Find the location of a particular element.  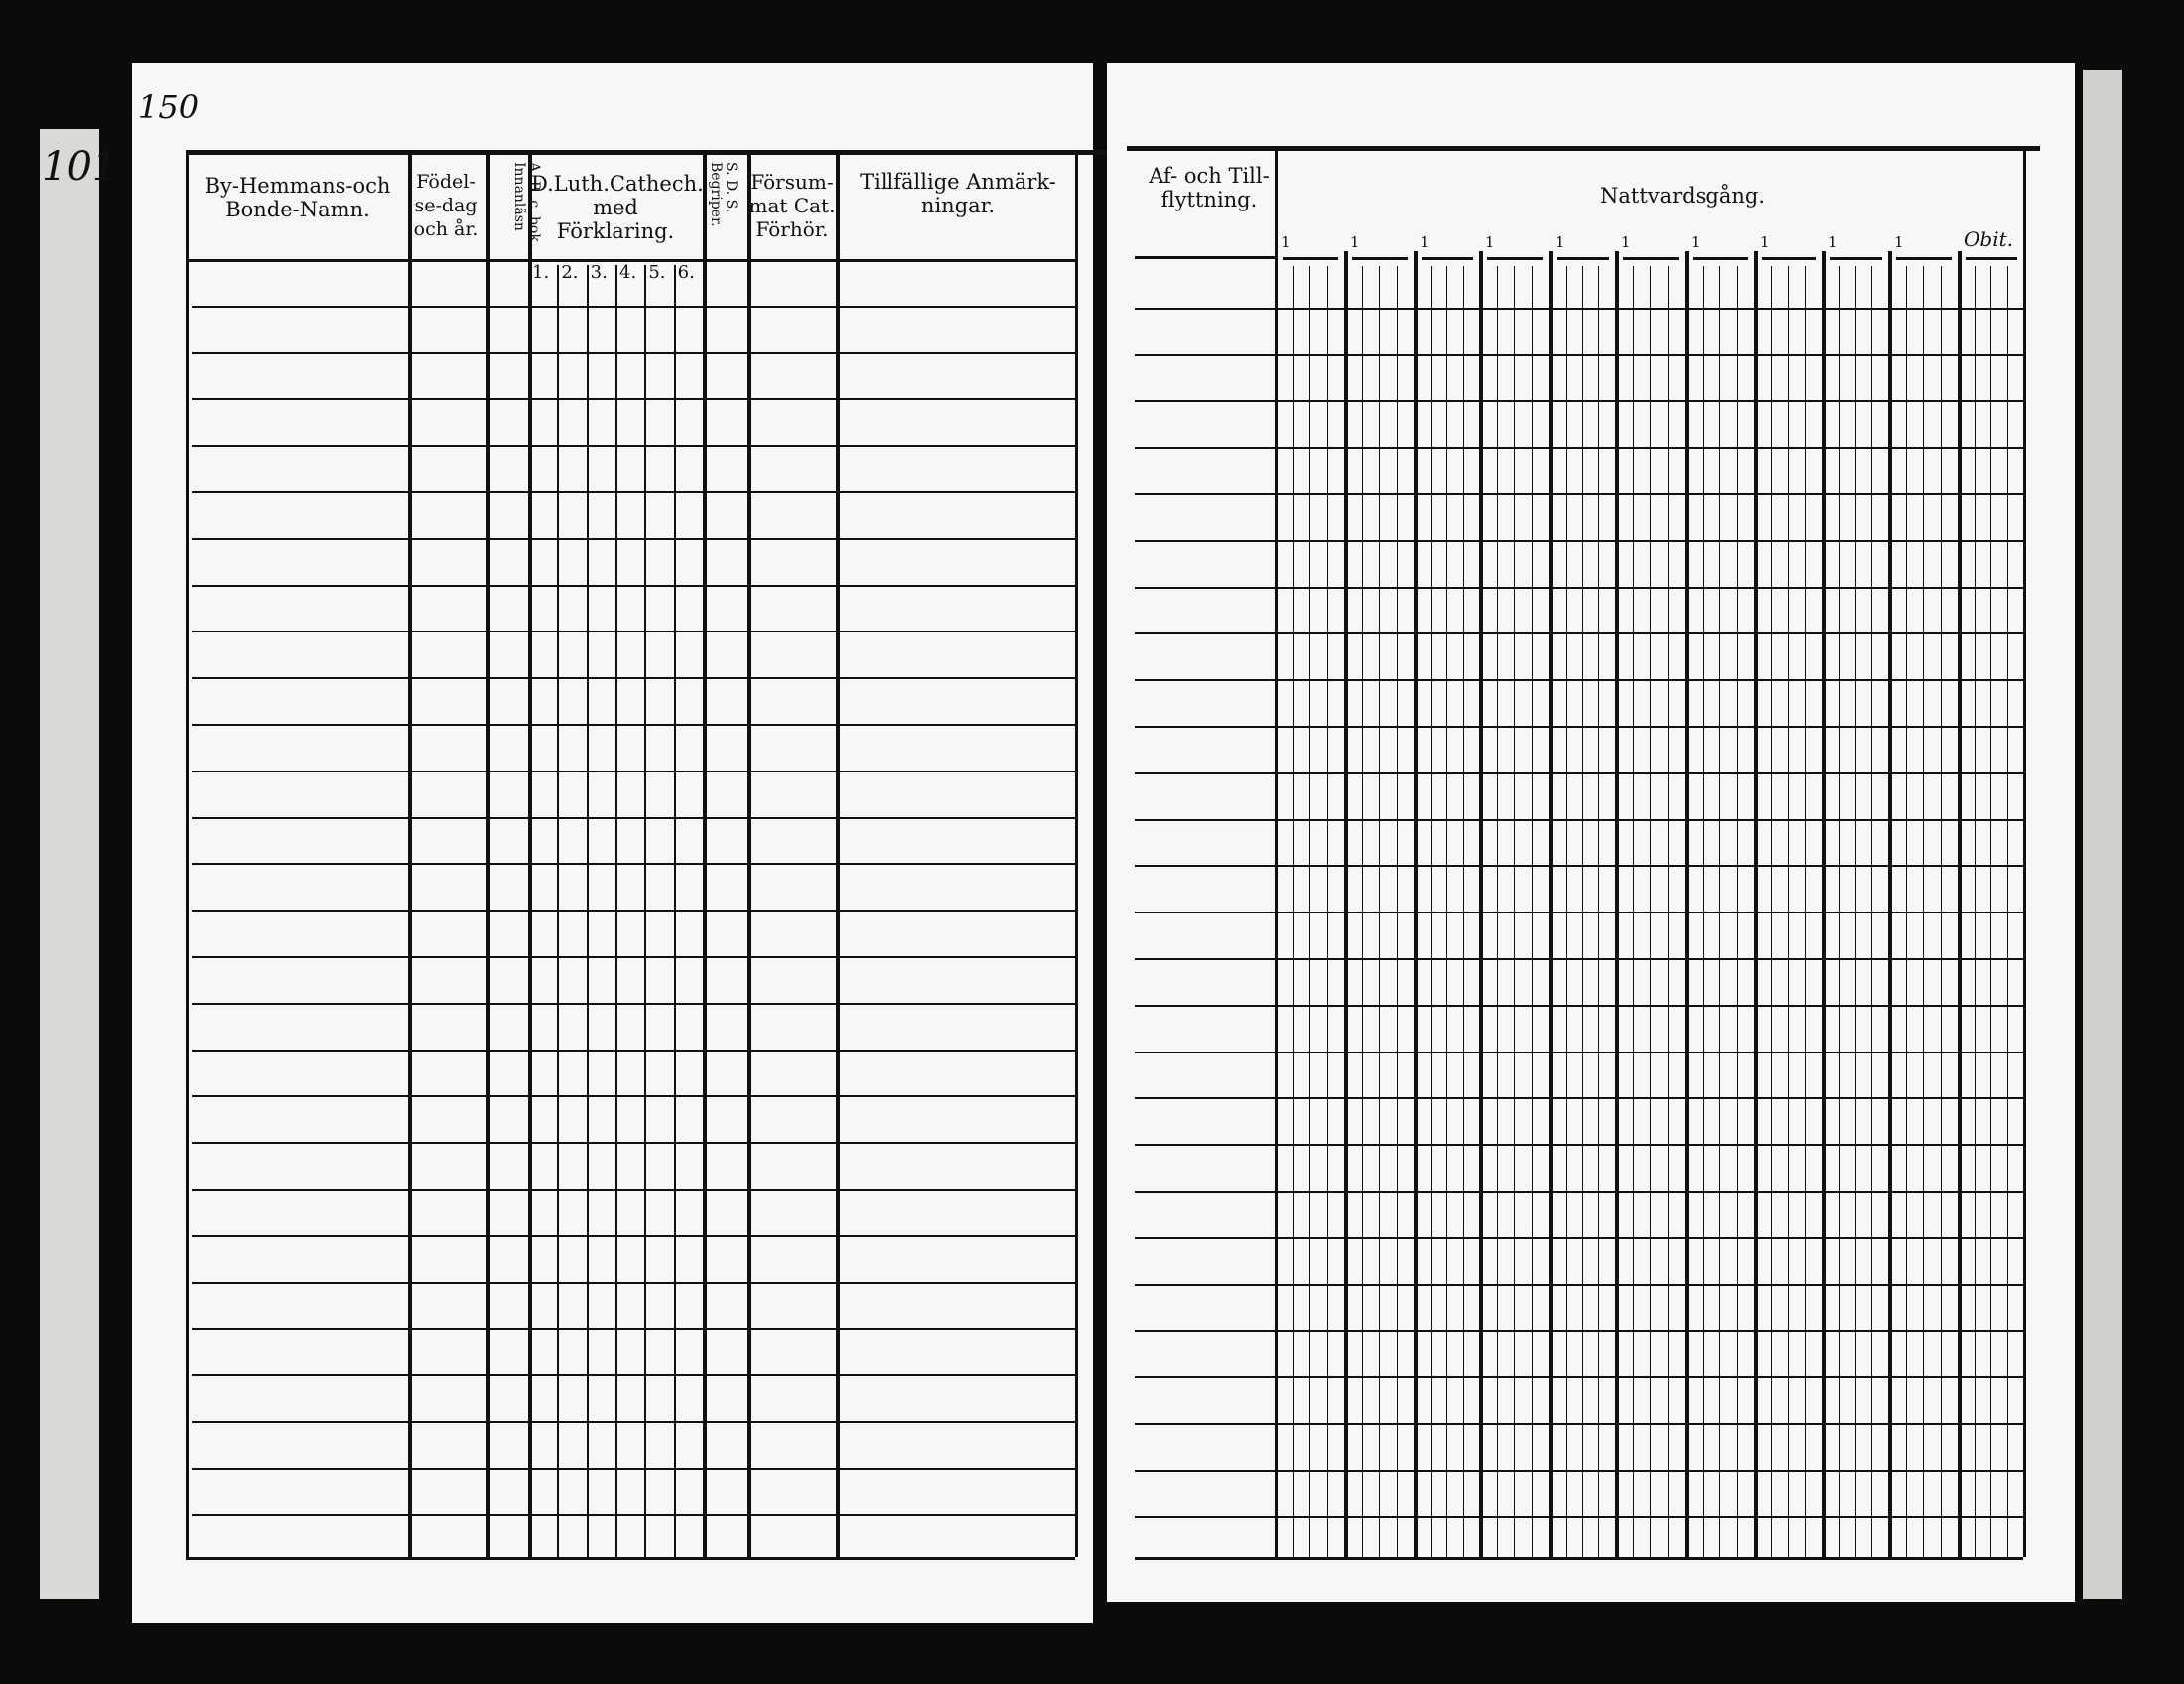

obit-label: Obit. is located at coordinates (1988, 239).